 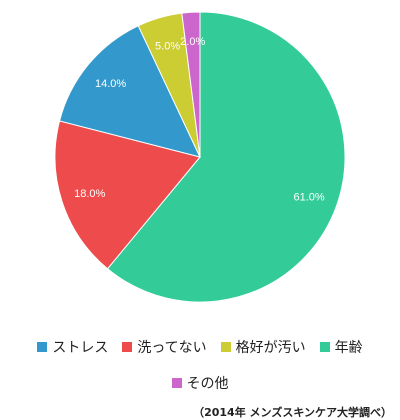 I want to click on legend-row-1: ストレス 洗ってない 格好が汚い 年齢, so click(x=200, y=347).